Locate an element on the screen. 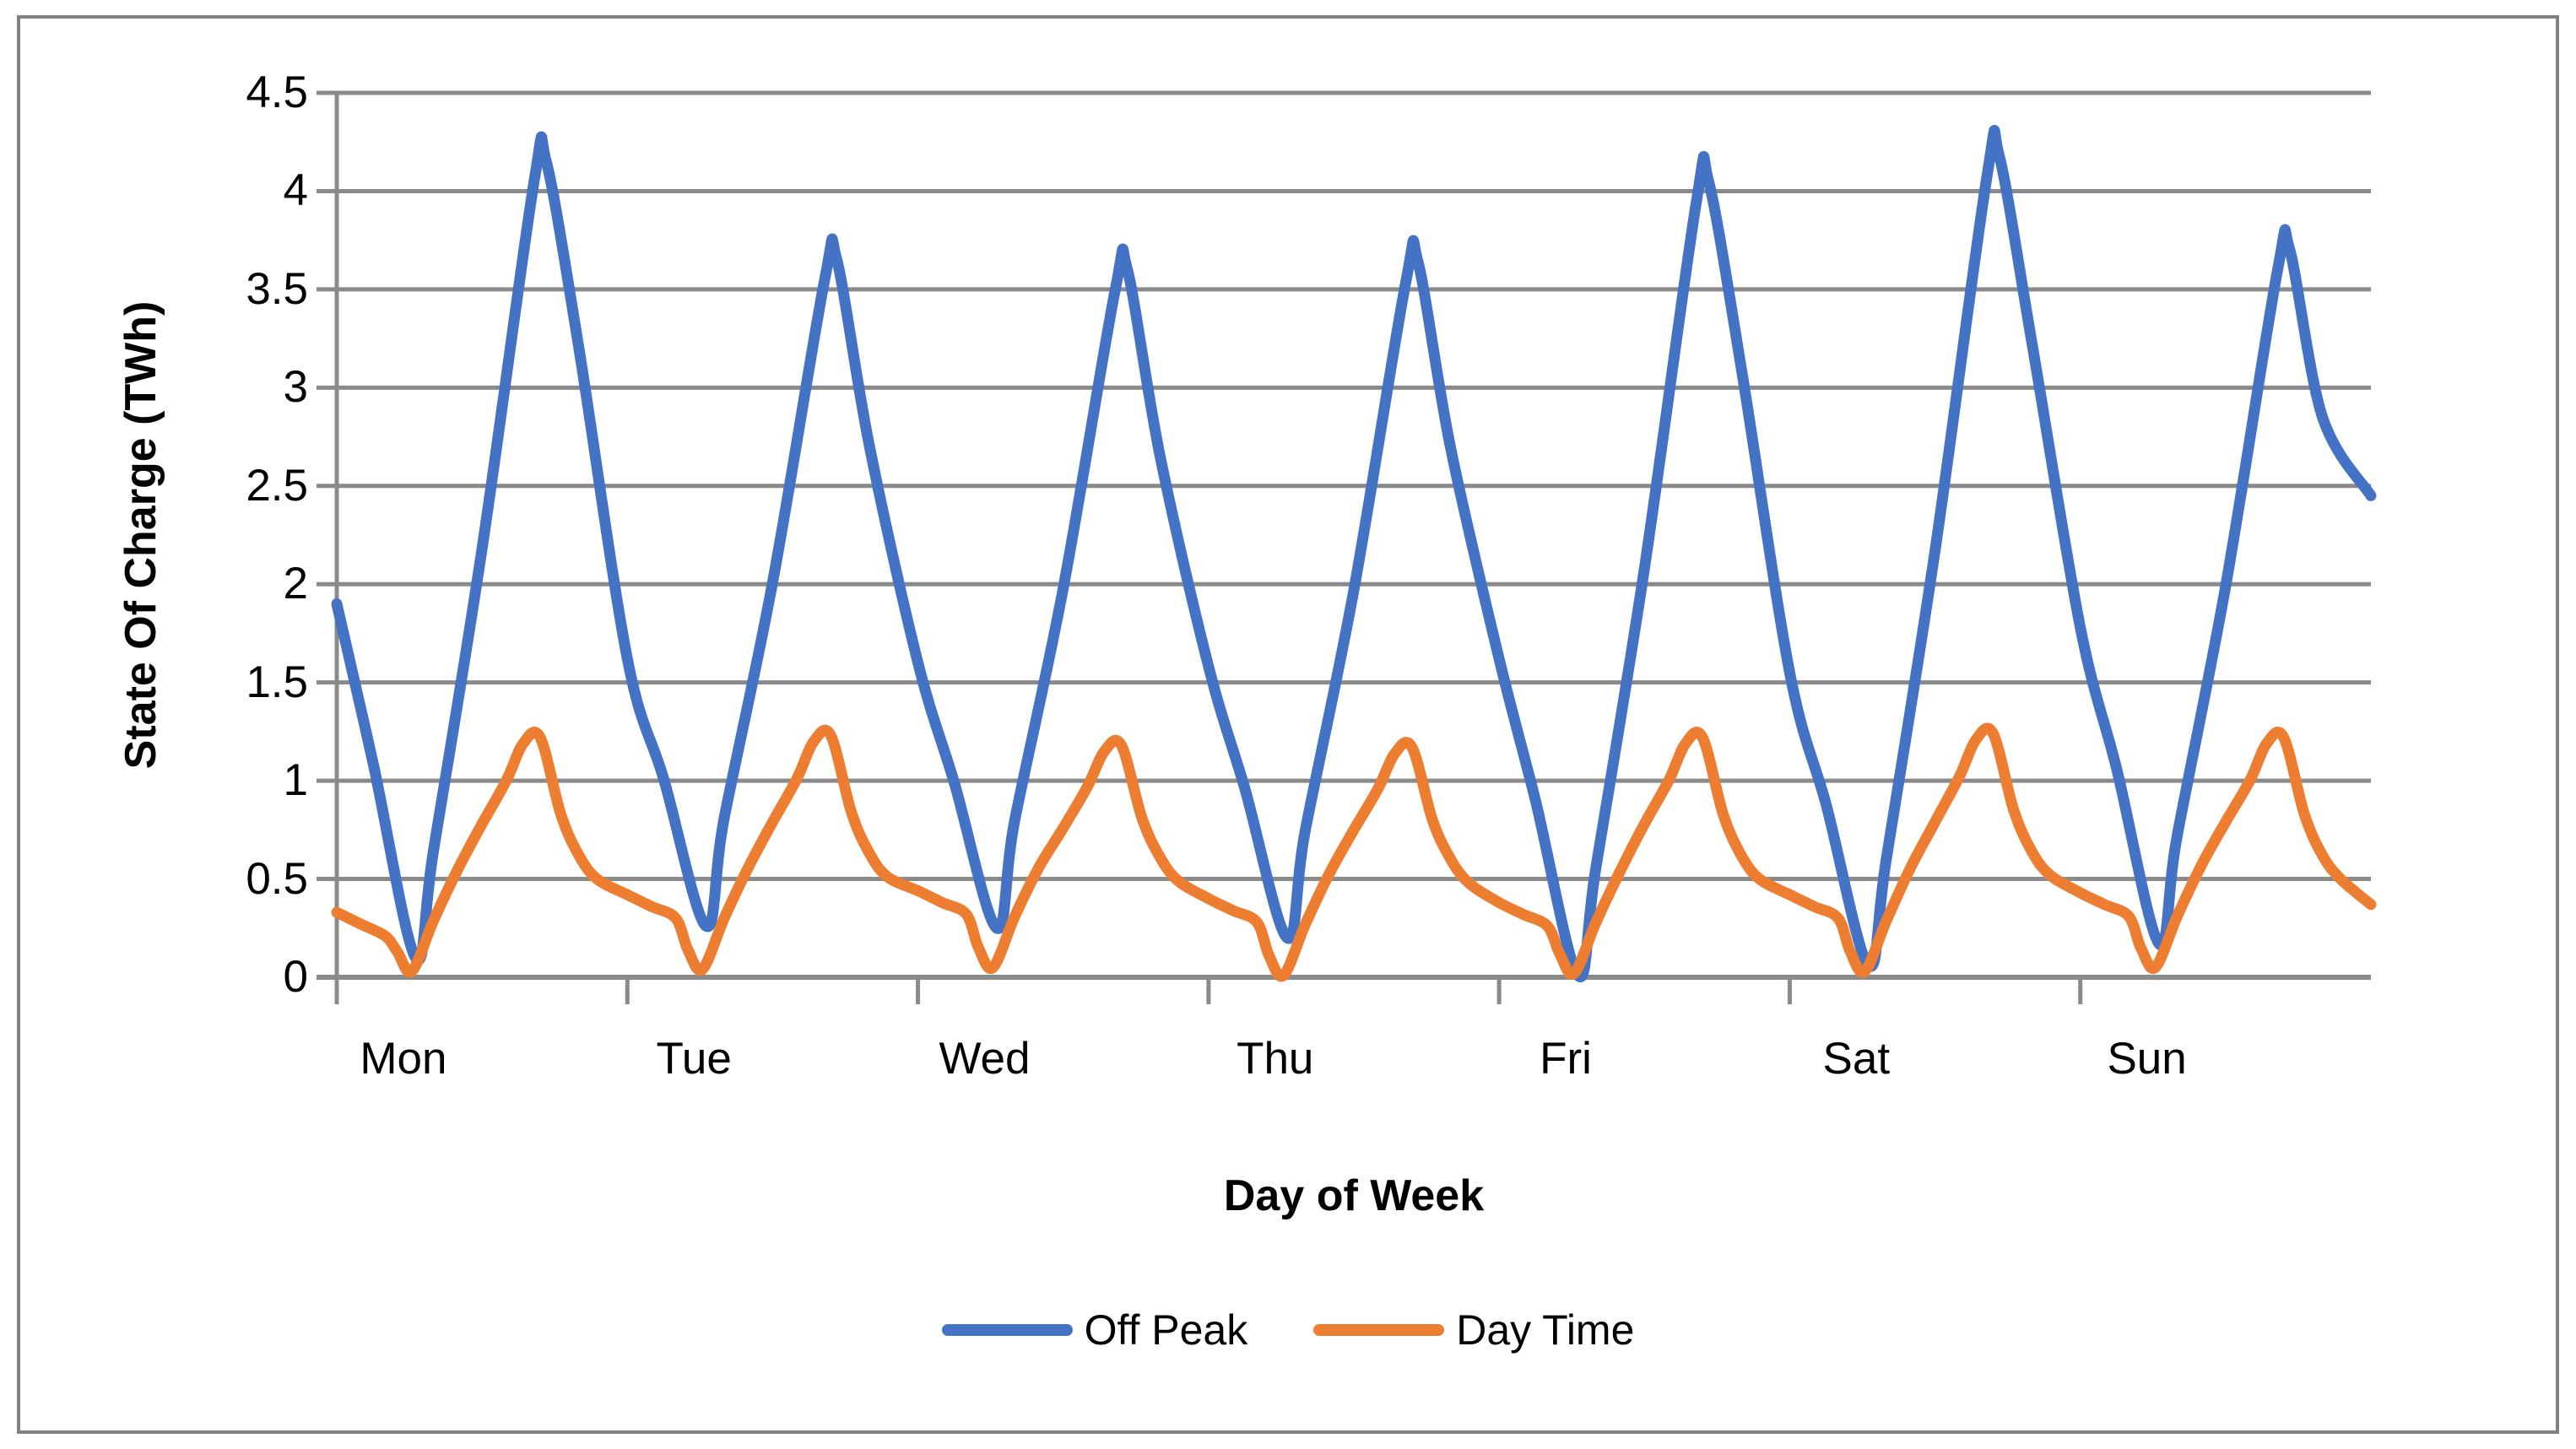  off-peak-line-swatch is located at coordinates (1007, 1330).